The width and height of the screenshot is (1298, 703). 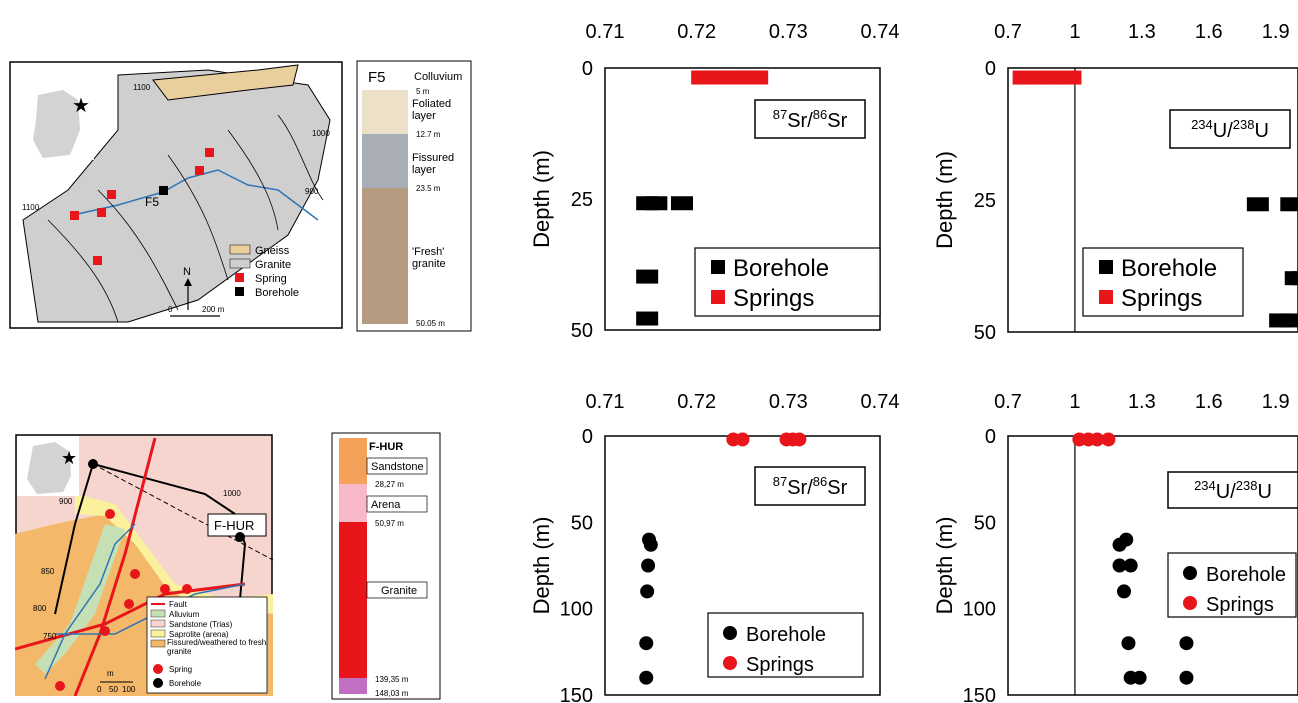 What do you see at coordinates (392, 679) in the screenshot?
I see `depth-label: 139,35 m` at bounding box center [392, 679].